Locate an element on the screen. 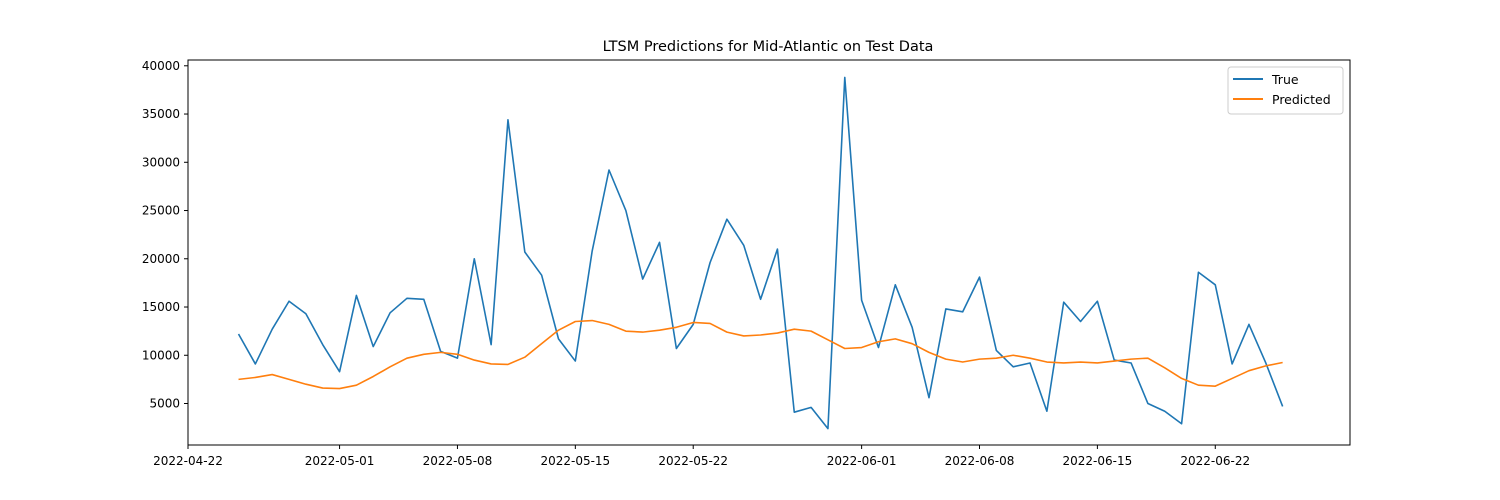 The height and width of the screenshot is (500, 1500). y-tick-label: 35000 is located at coordinates (161, 114).